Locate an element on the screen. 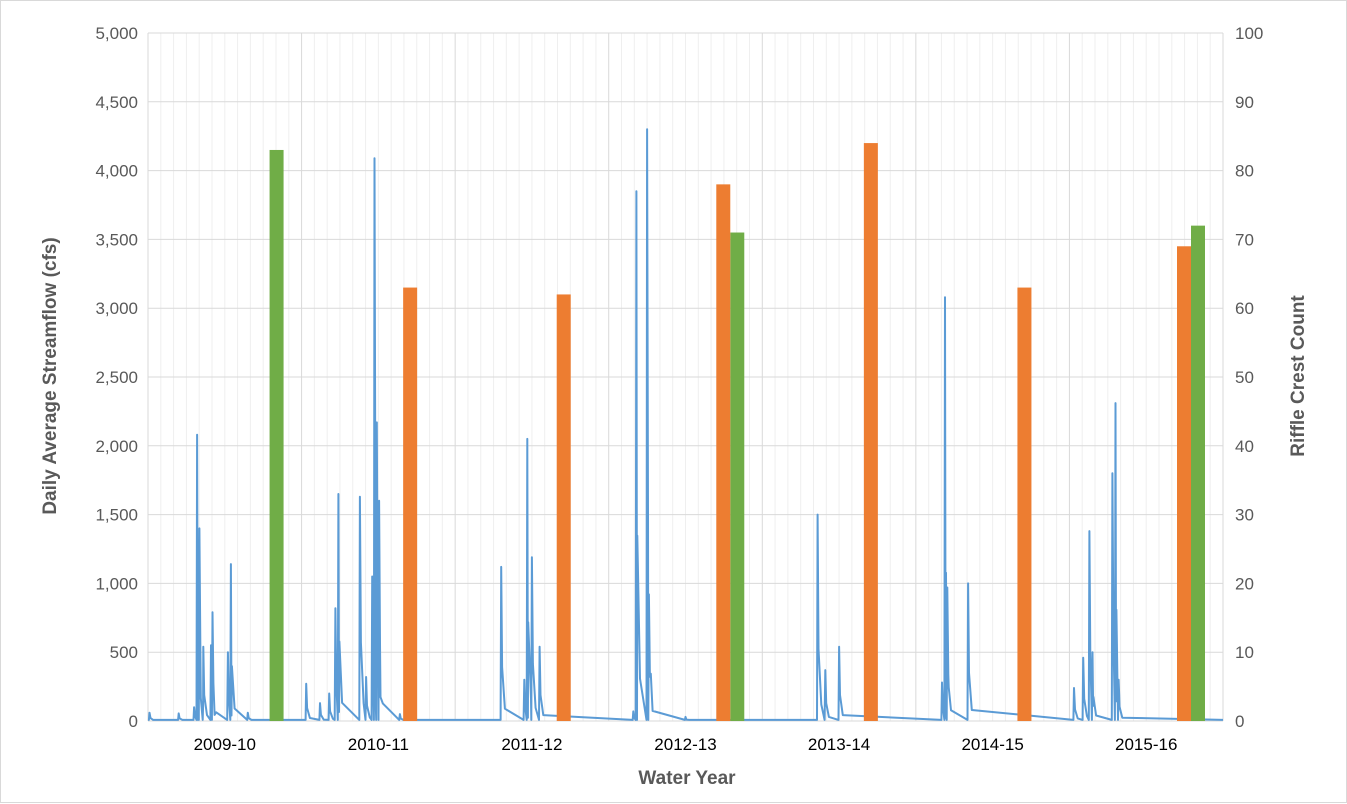 Image resolution: width=1347 pixels, height=804 pixels. x-category-label: 2009-10 is located at coordinates (225, 744).